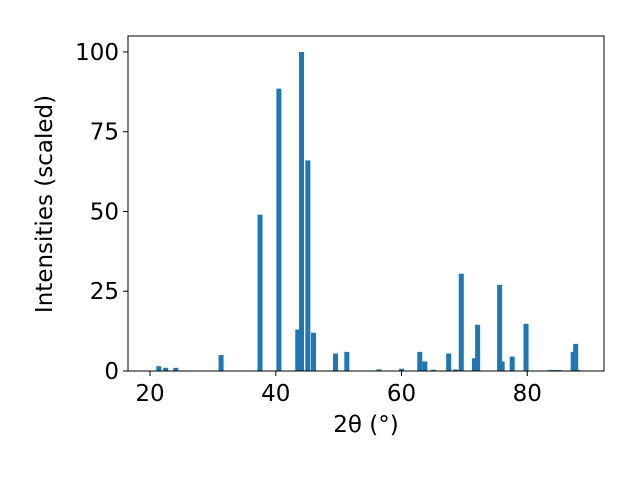  I want to click on y-tick-label: 100, so click(97, 53).